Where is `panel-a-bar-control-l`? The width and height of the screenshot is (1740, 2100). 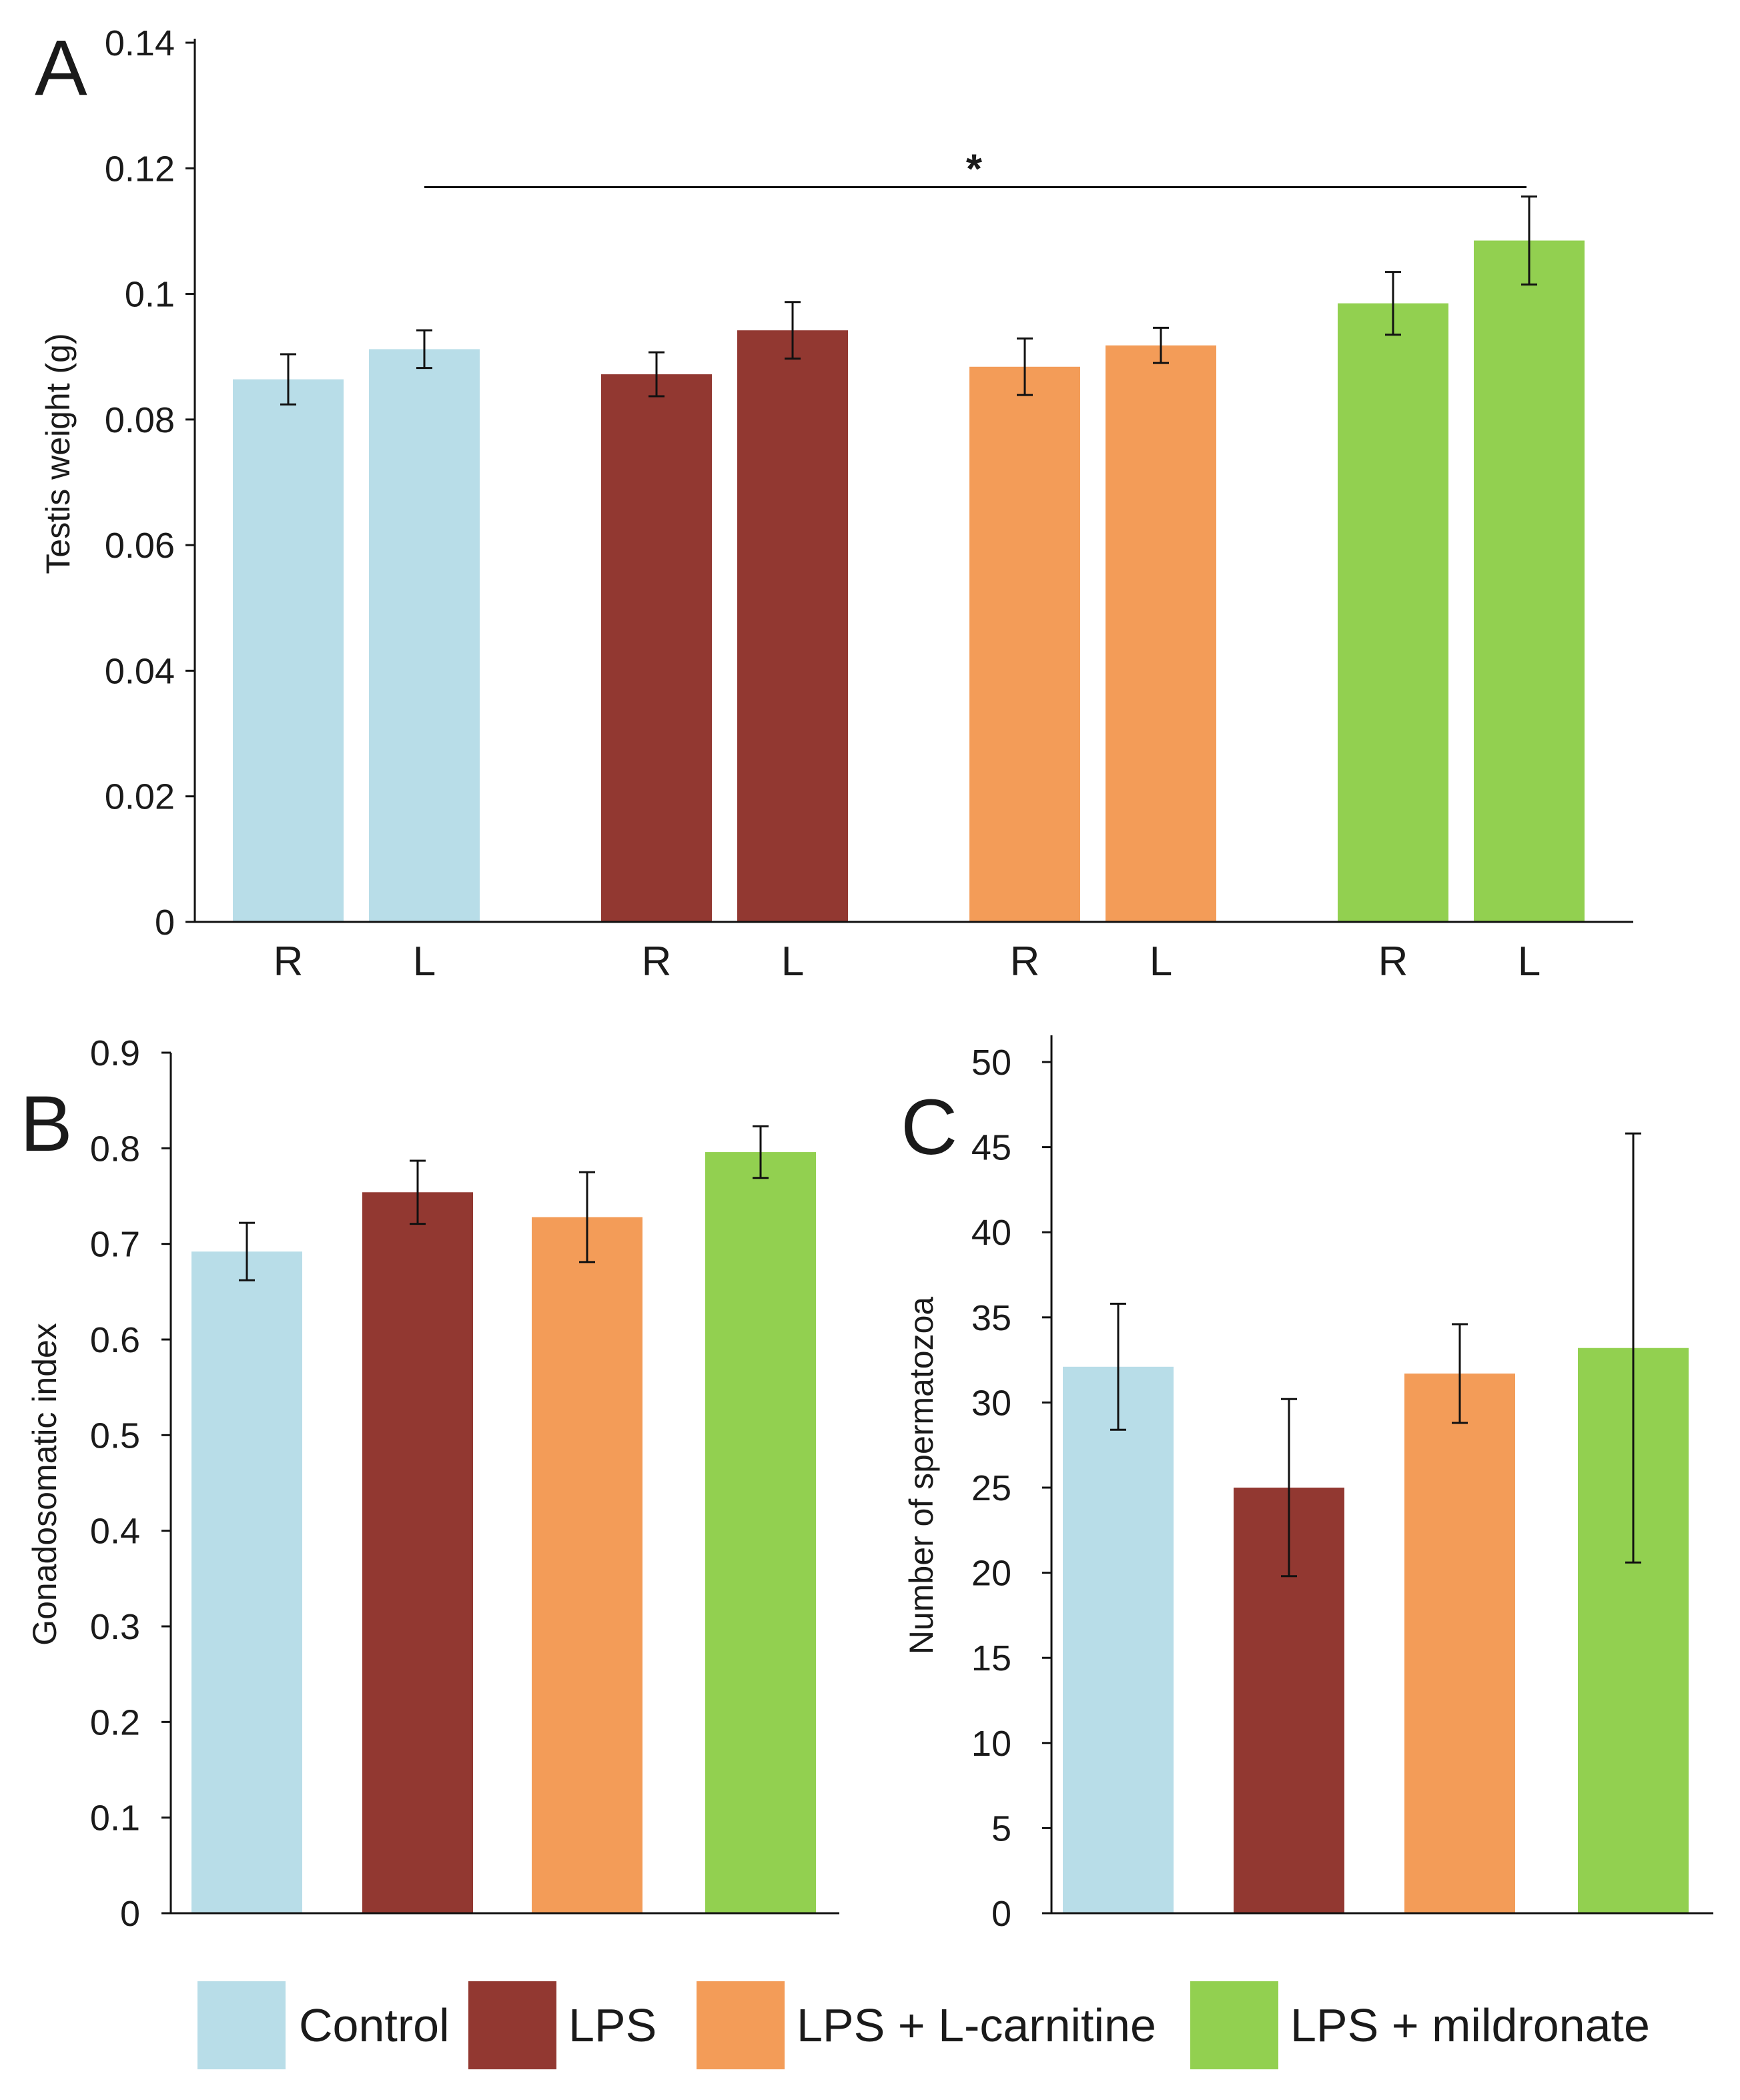
panel-a-bar-control-l is located at coordinates (425, 635).